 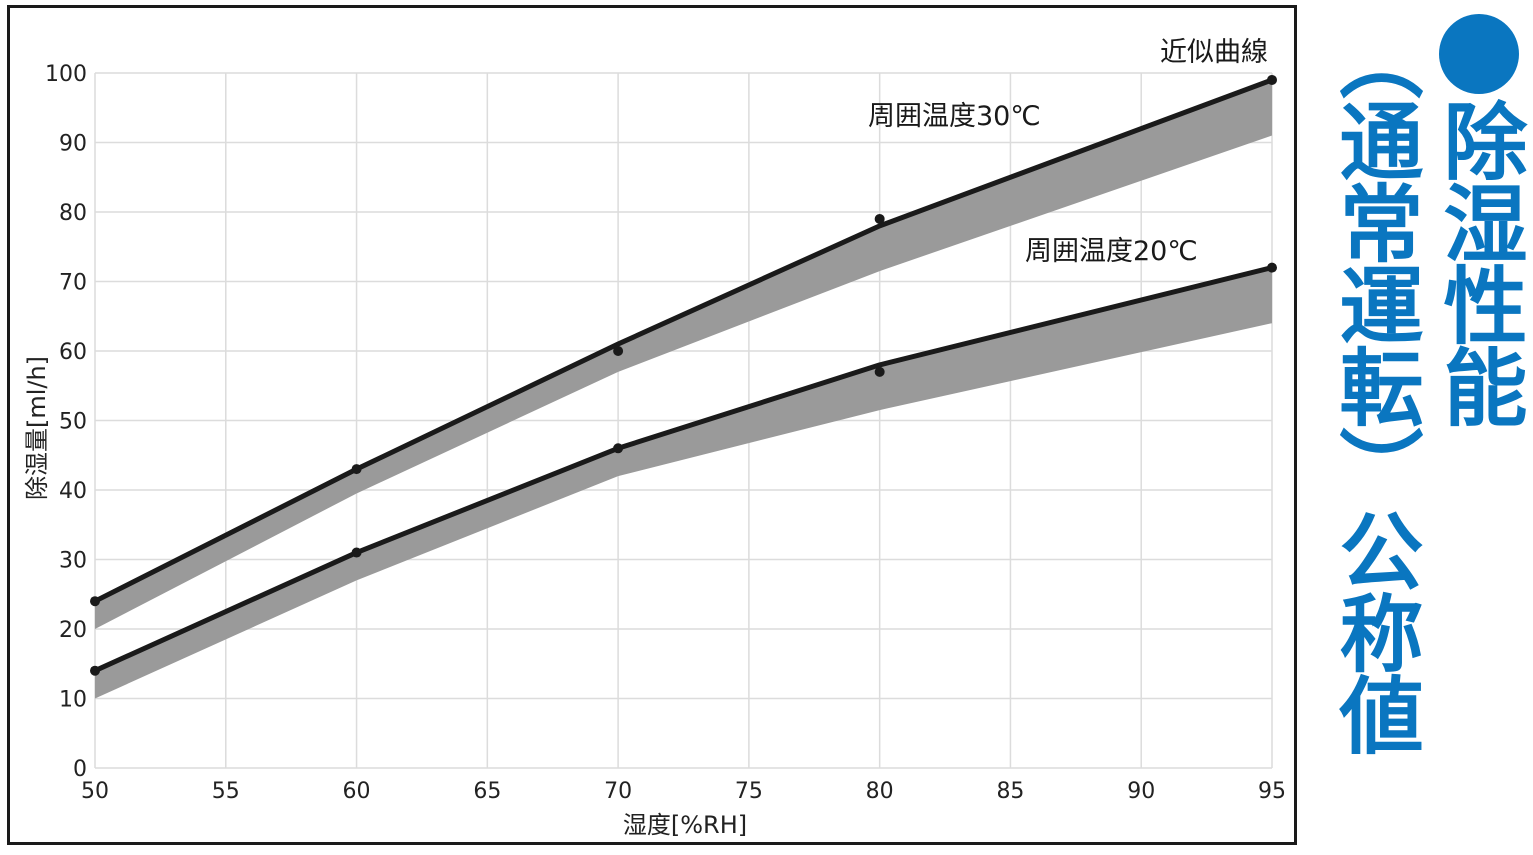 I want to click on x-tick-label: 80, so click(x=880, y=791).